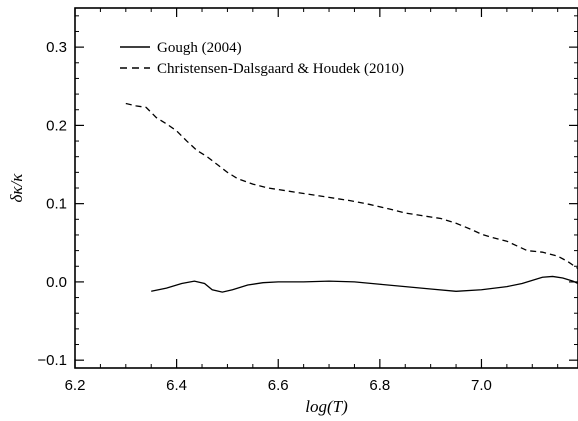  I want to click on x-tick-label: 7.0, so click(481, 385).